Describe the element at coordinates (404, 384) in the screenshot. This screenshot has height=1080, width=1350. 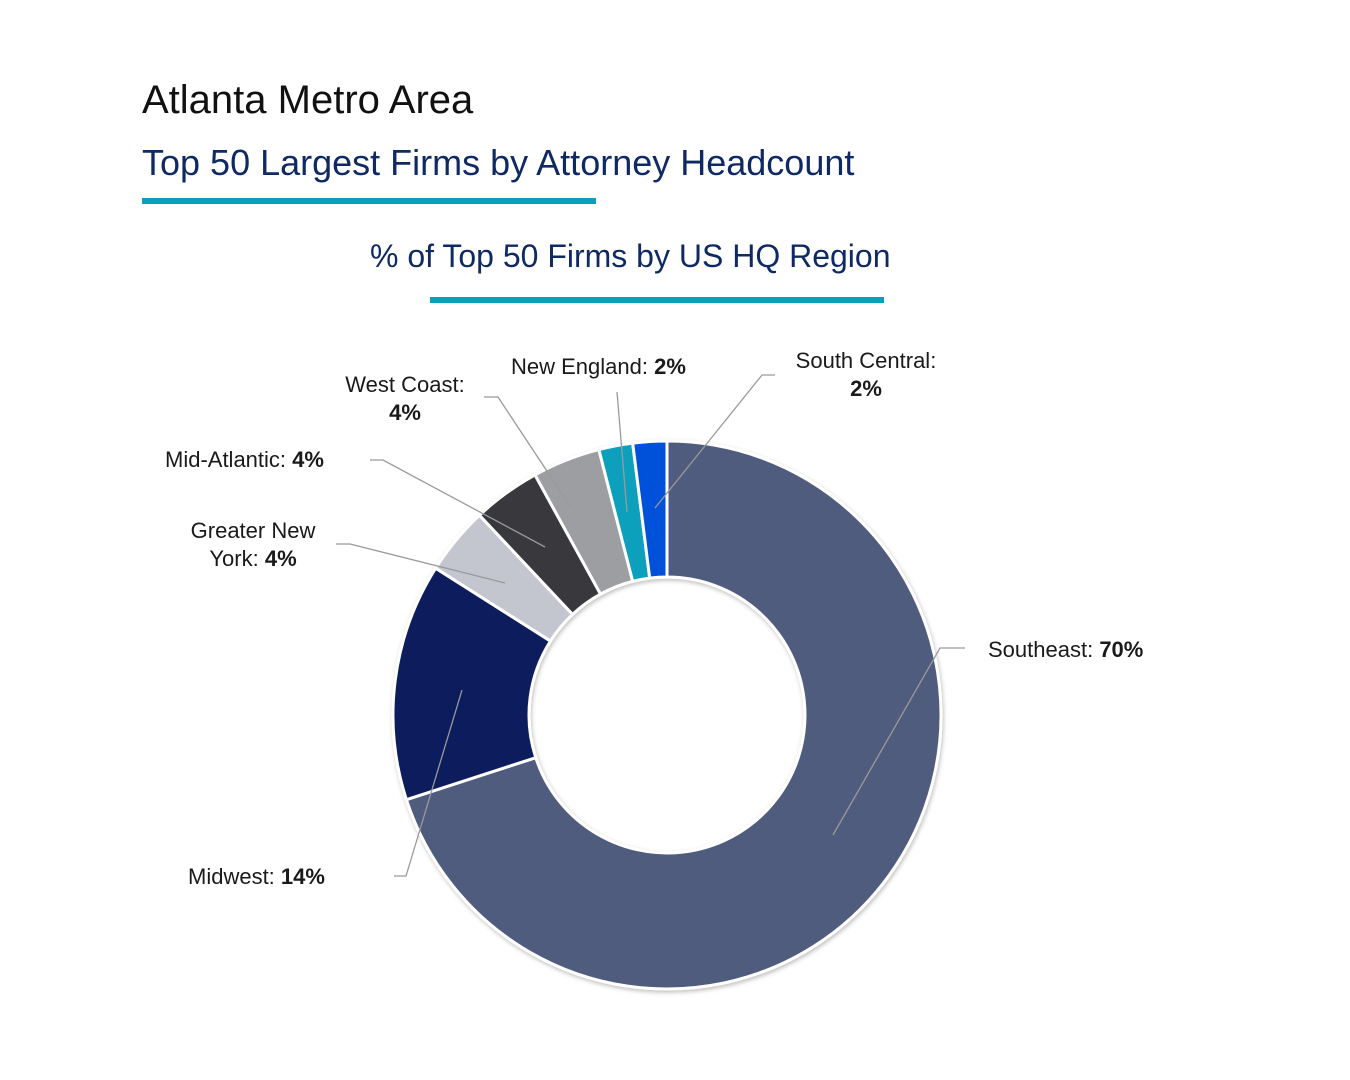
I see `label-west-coast: West Coast:` at that location.